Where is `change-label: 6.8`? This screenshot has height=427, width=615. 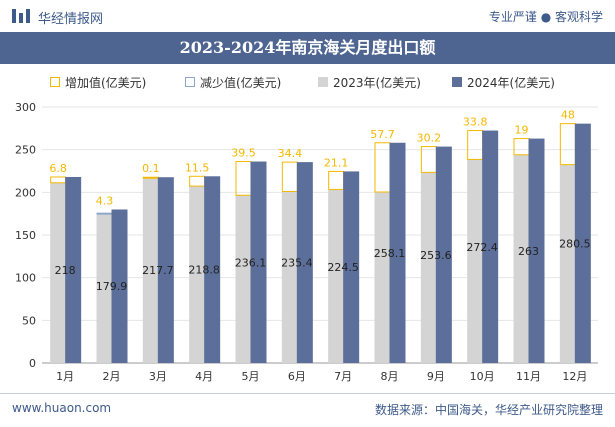
change-label: 6.8 is located at coordinates (58, 168).